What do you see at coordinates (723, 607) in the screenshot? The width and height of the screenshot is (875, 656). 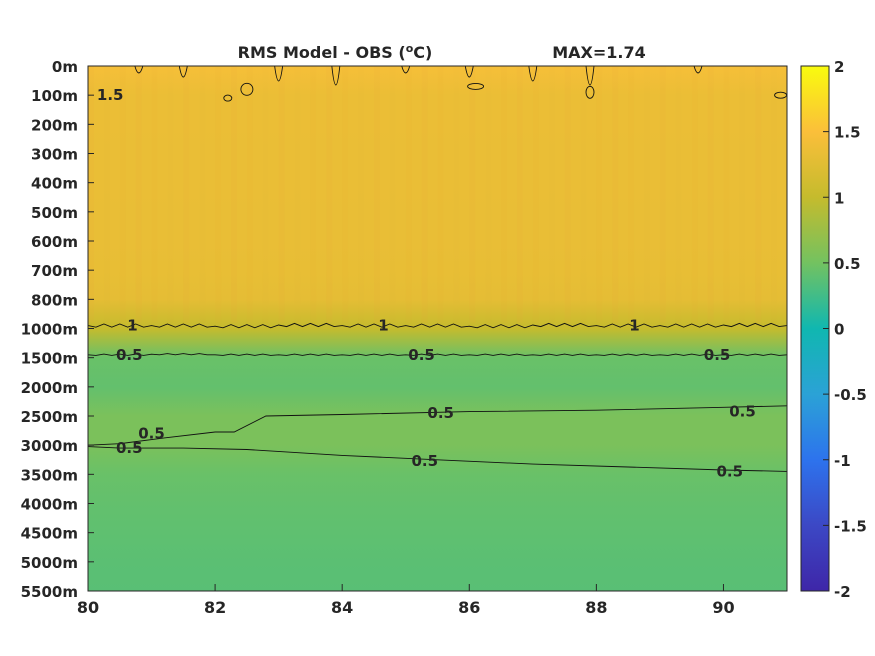 I see `x-tick-label: 90` at bounding box center [723, 607].